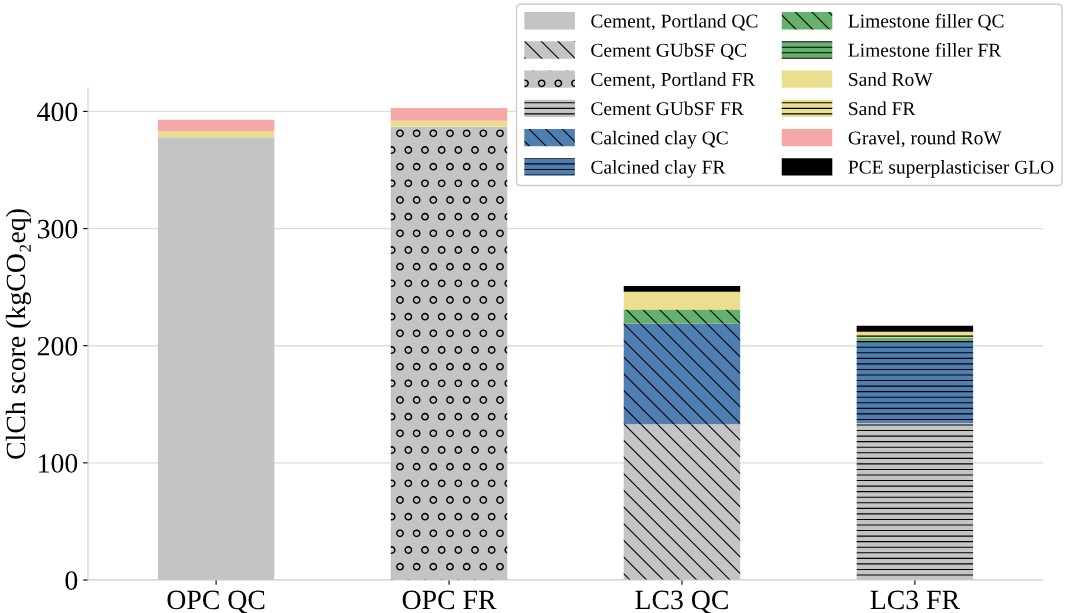  What do you see at coordinates (57, 229) in the screenshot?
I see `y-tick-label: 300` at bounding box center [57, 229].